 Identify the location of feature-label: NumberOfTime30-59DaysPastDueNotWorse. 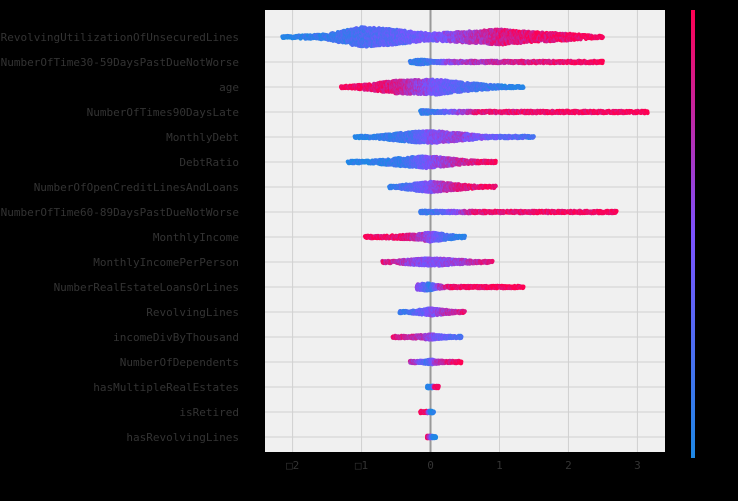
(120, 62).